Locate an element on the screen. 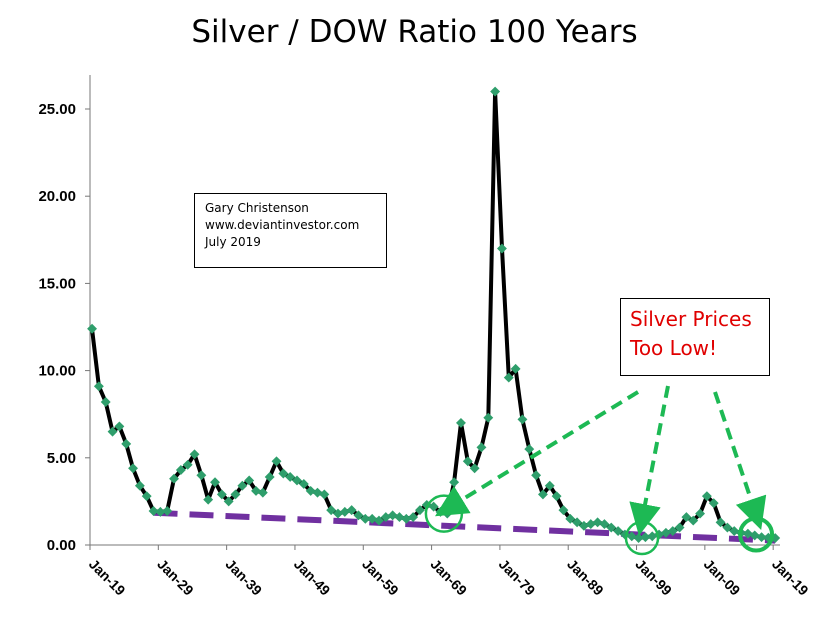  trend-line is located at coordinates (464, 526).